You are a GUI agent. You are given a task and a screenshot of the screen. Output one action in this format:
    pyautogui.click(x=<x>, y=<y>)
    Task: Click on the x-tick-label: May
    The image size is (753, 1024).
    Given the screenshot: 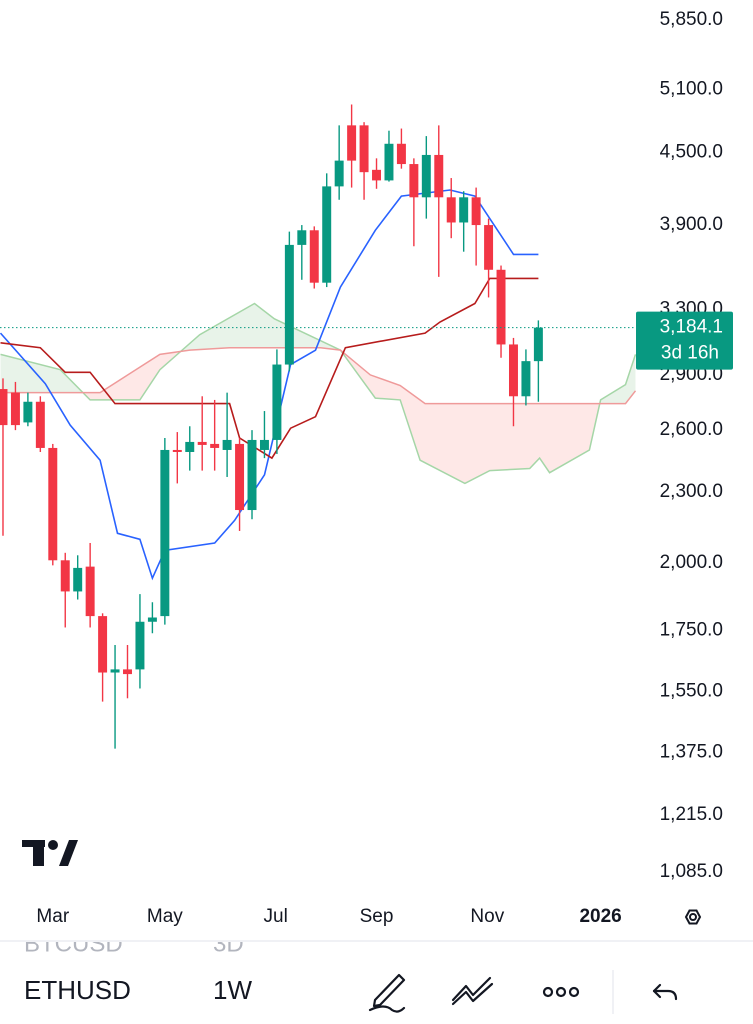 What is the action you would take?
    pyautogui.click(x=165, y=916)
    